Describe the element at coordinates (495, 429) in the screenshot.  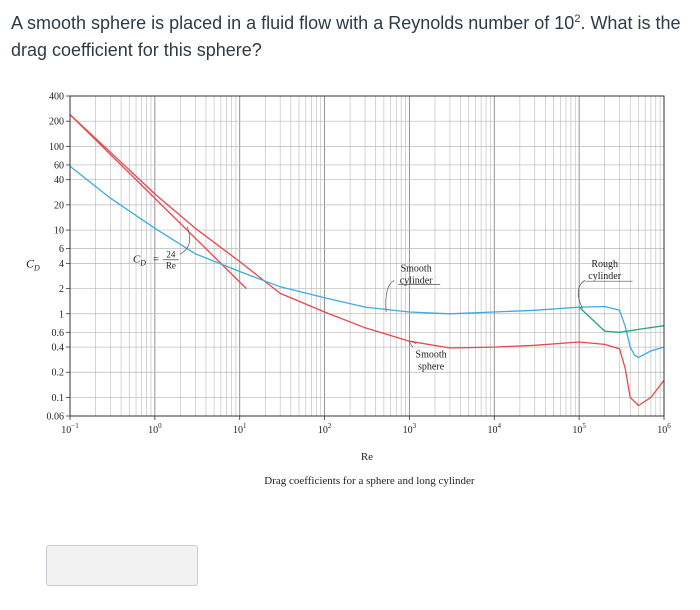
I see `x-tick-label: 10⁴` at that location.